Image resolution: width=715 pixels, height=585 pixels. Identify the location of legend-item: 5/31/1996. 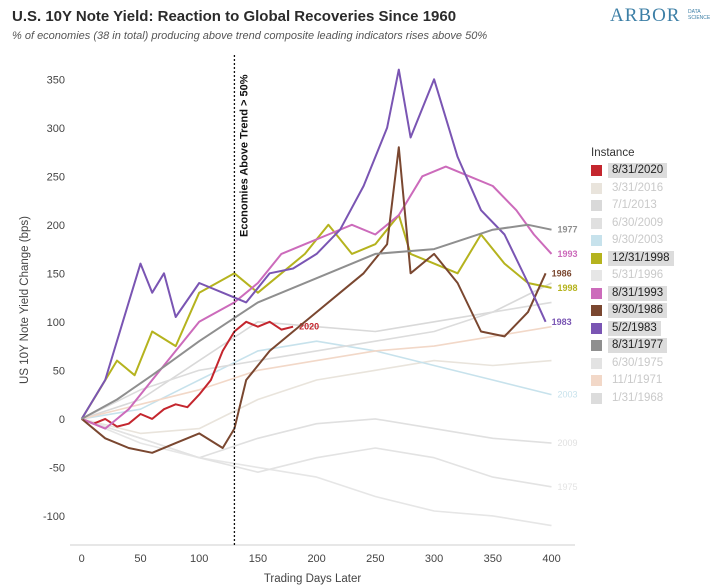
(651, 276).